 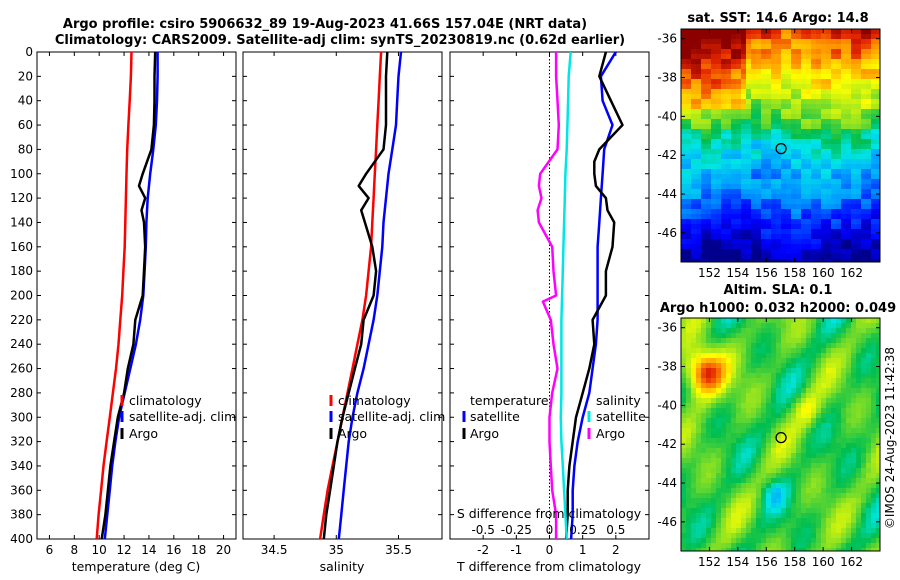 What do you see at coordinates (737, 562) in the screenshot?
I see `map-x-tick-label: 154` at bounding box center [737, 562].